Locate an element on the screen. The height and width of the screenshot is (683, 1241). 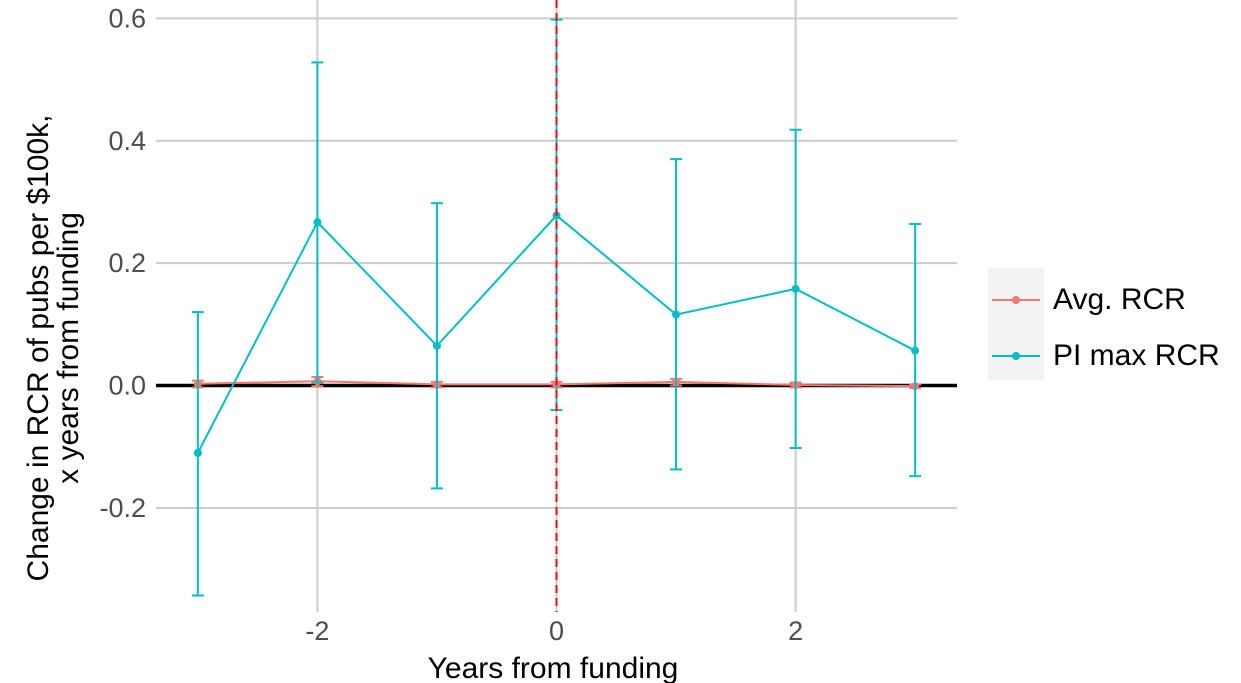
x-tick-label: 2 is located at coordinates (795, 631).